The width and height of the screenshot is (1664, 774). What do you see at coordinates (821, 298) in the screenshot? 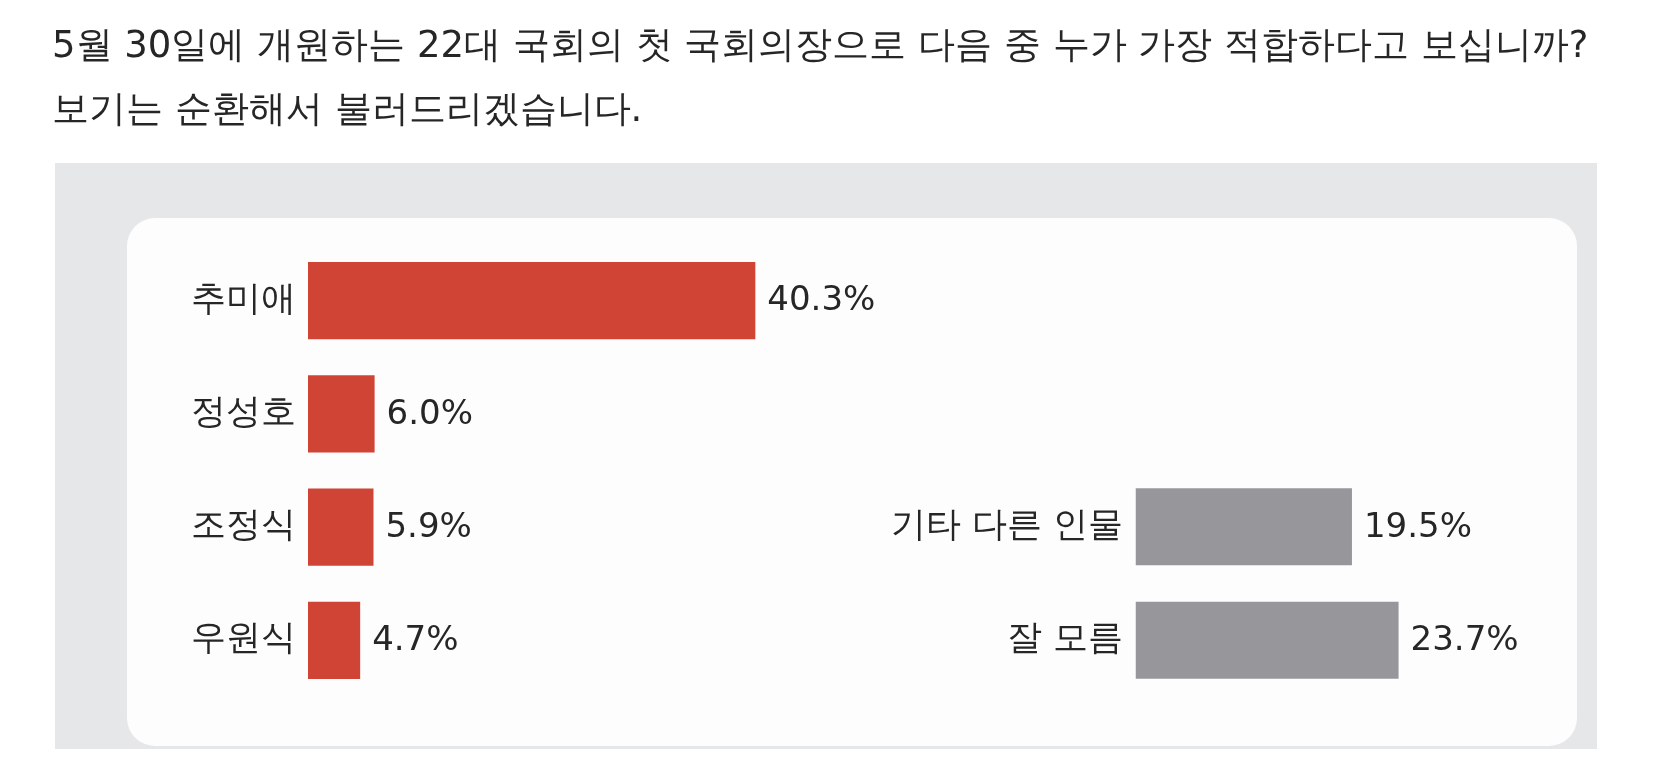
I see `data-label: 40.3%` at bounding box center [821, 298].